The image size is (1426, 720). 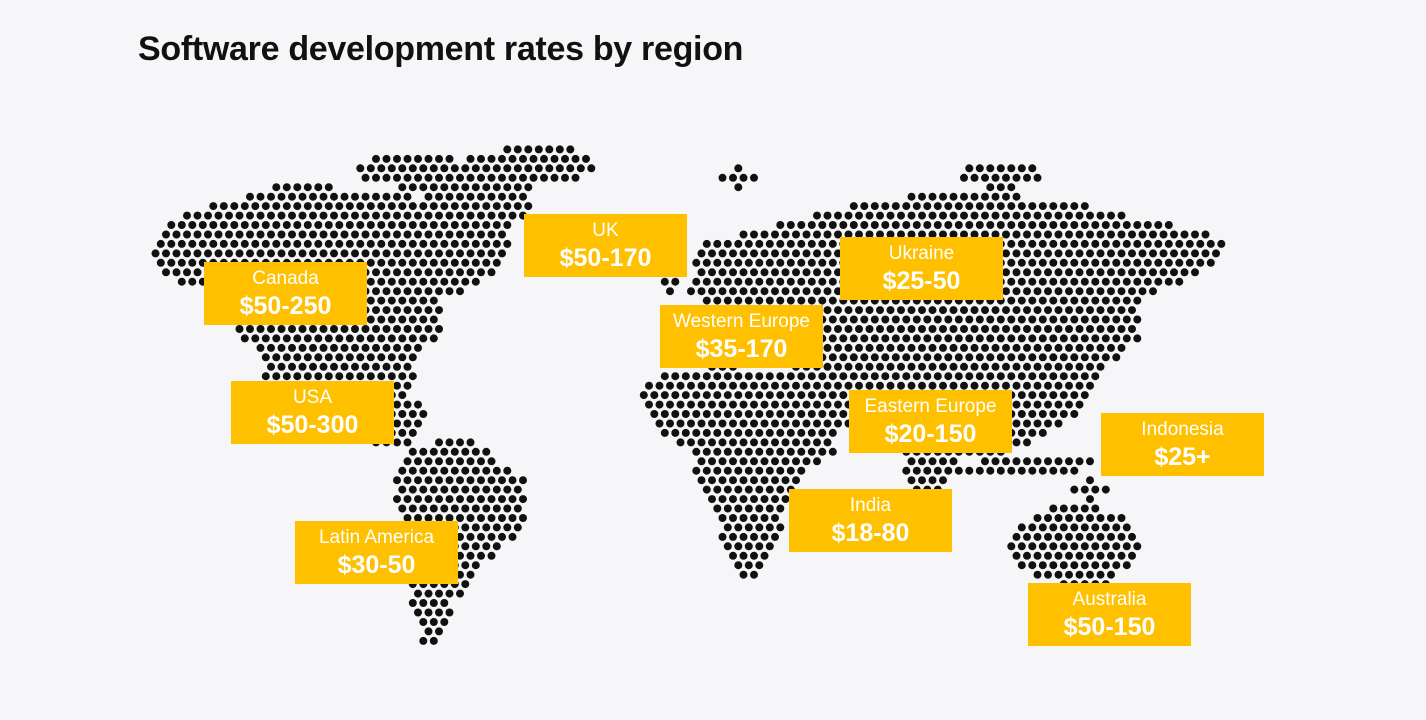 I want to click on region-rate: $35-170, so click(x=741, y=349).